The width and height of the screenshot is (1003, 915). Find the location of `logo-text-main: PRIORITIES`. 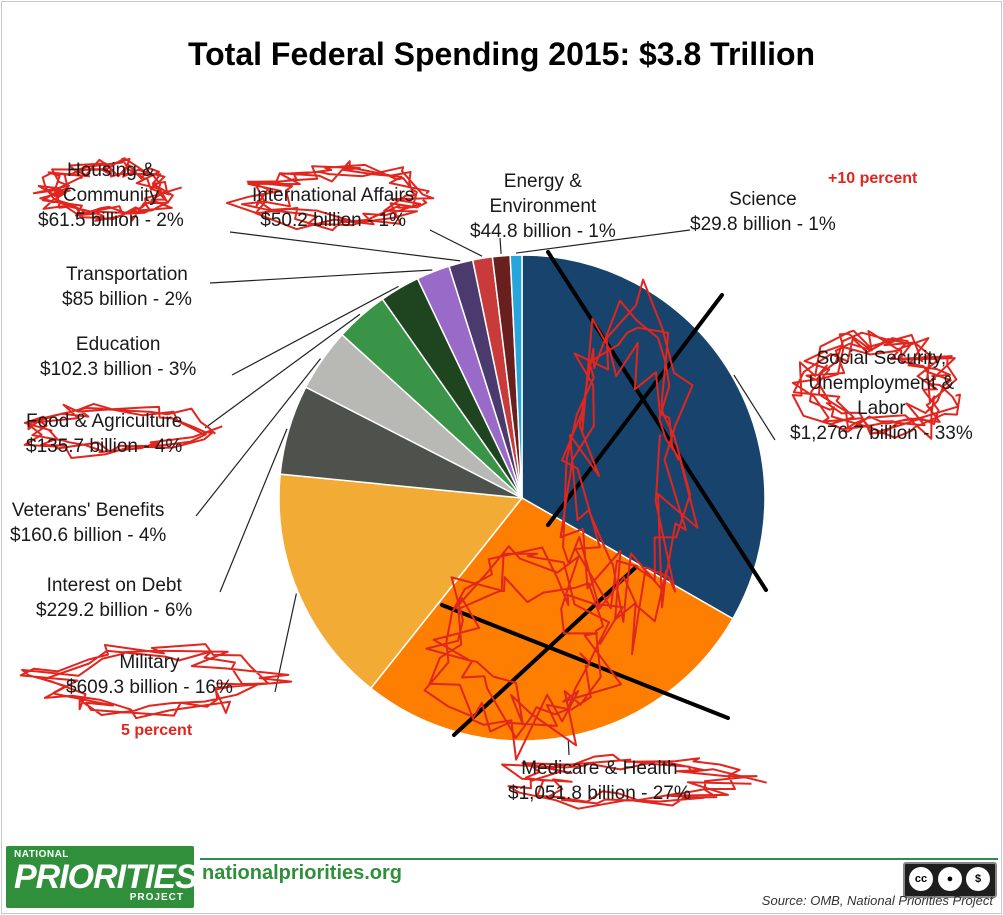

logo-text-main: PRIORITIES is located at coordinates (106, 877).